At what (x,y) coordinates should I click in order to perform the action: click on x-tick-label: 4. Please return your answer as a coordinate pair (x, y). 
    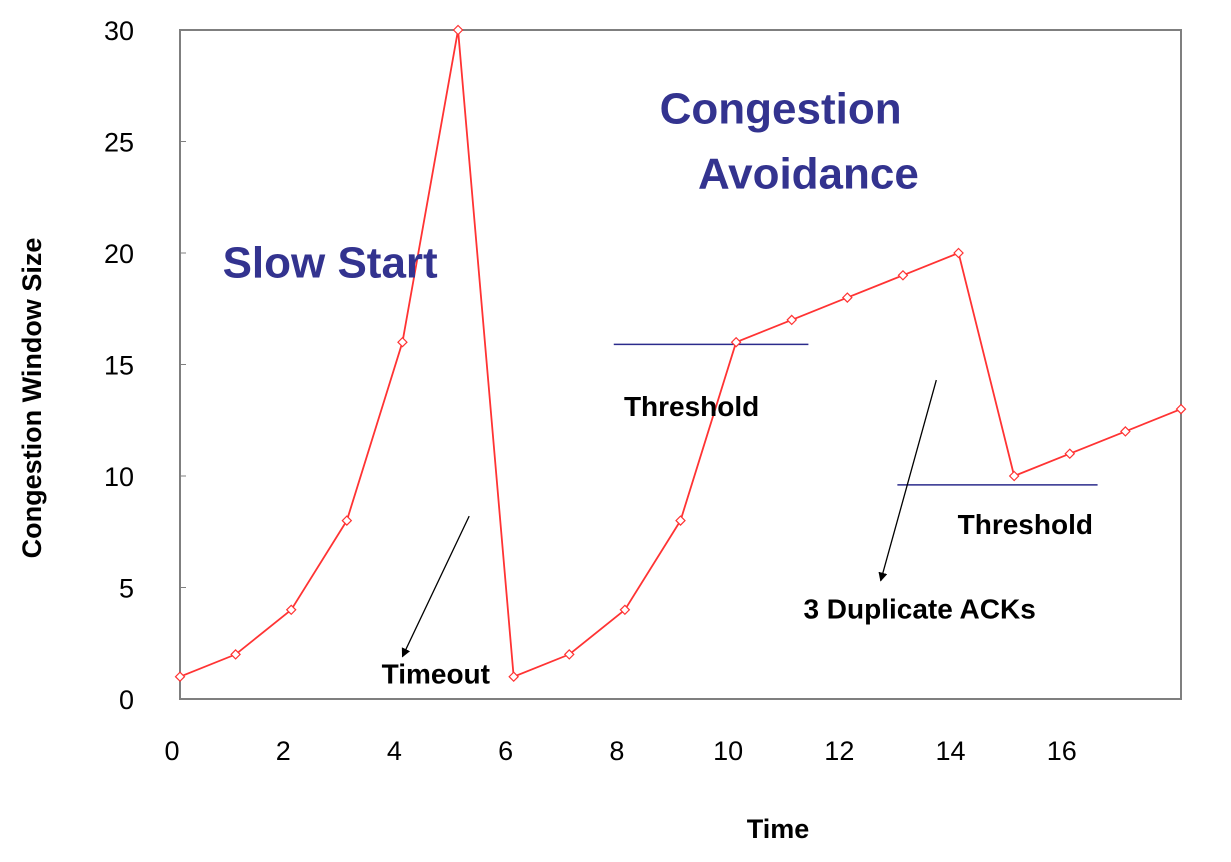
    Looking at the image, I should click on (394, 751).